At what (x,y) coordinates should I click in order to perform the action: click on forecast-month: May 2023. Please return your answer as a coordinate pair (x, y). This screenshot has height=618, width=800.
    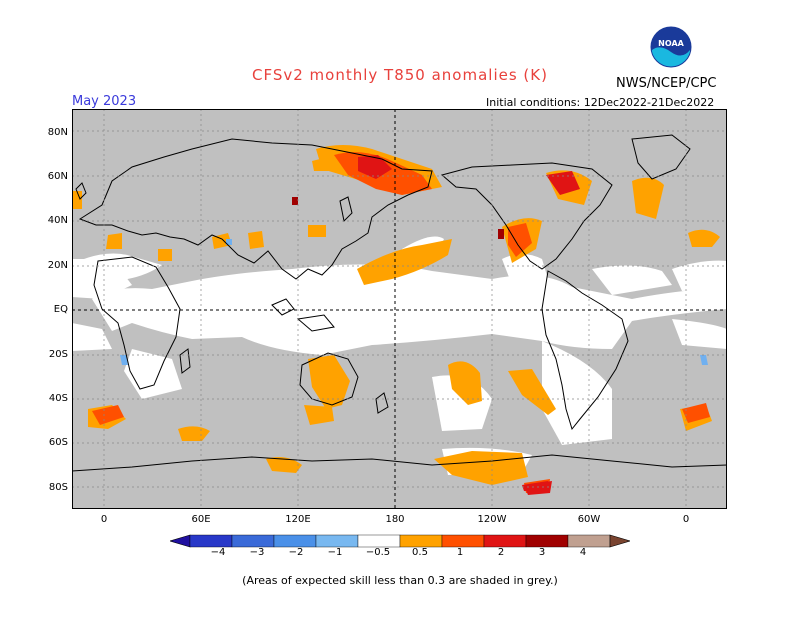
    Looking at the image, I should click on (104, 101).